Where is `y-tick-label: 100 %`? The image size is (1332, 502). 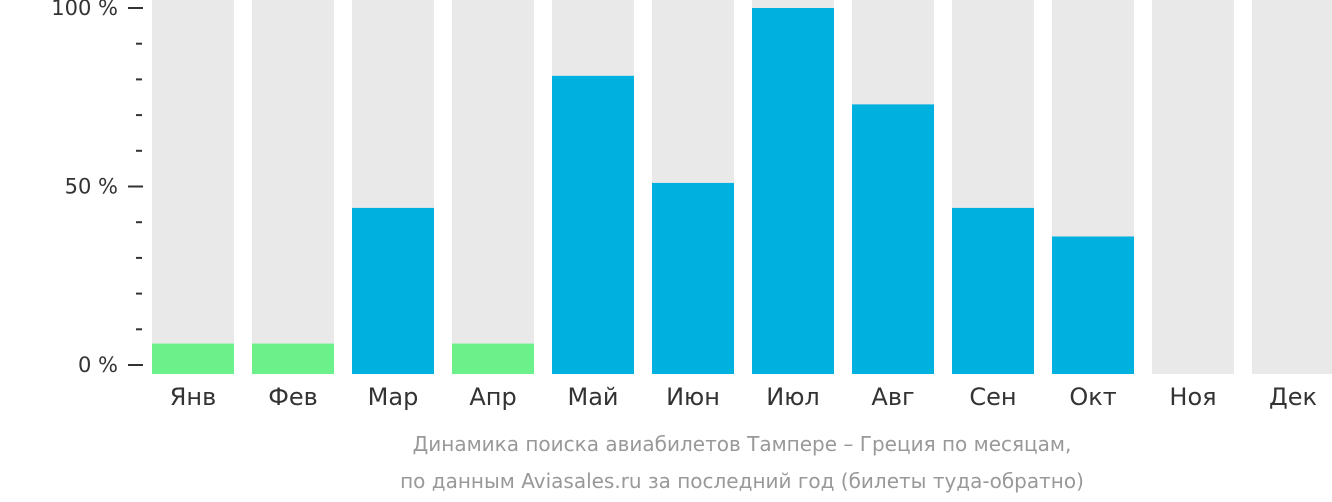 y-tick-label: 100 % is located at coordinates (84, 10).